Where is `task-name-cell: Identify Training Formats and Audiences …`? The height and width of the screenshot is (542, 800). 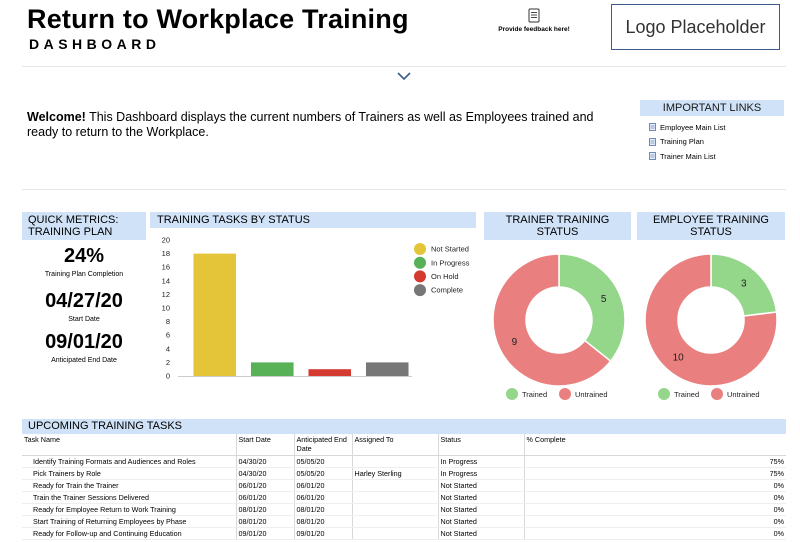
task-name-cell: Identify Training Formats and Audiences … is located at coordinates (129, 461).